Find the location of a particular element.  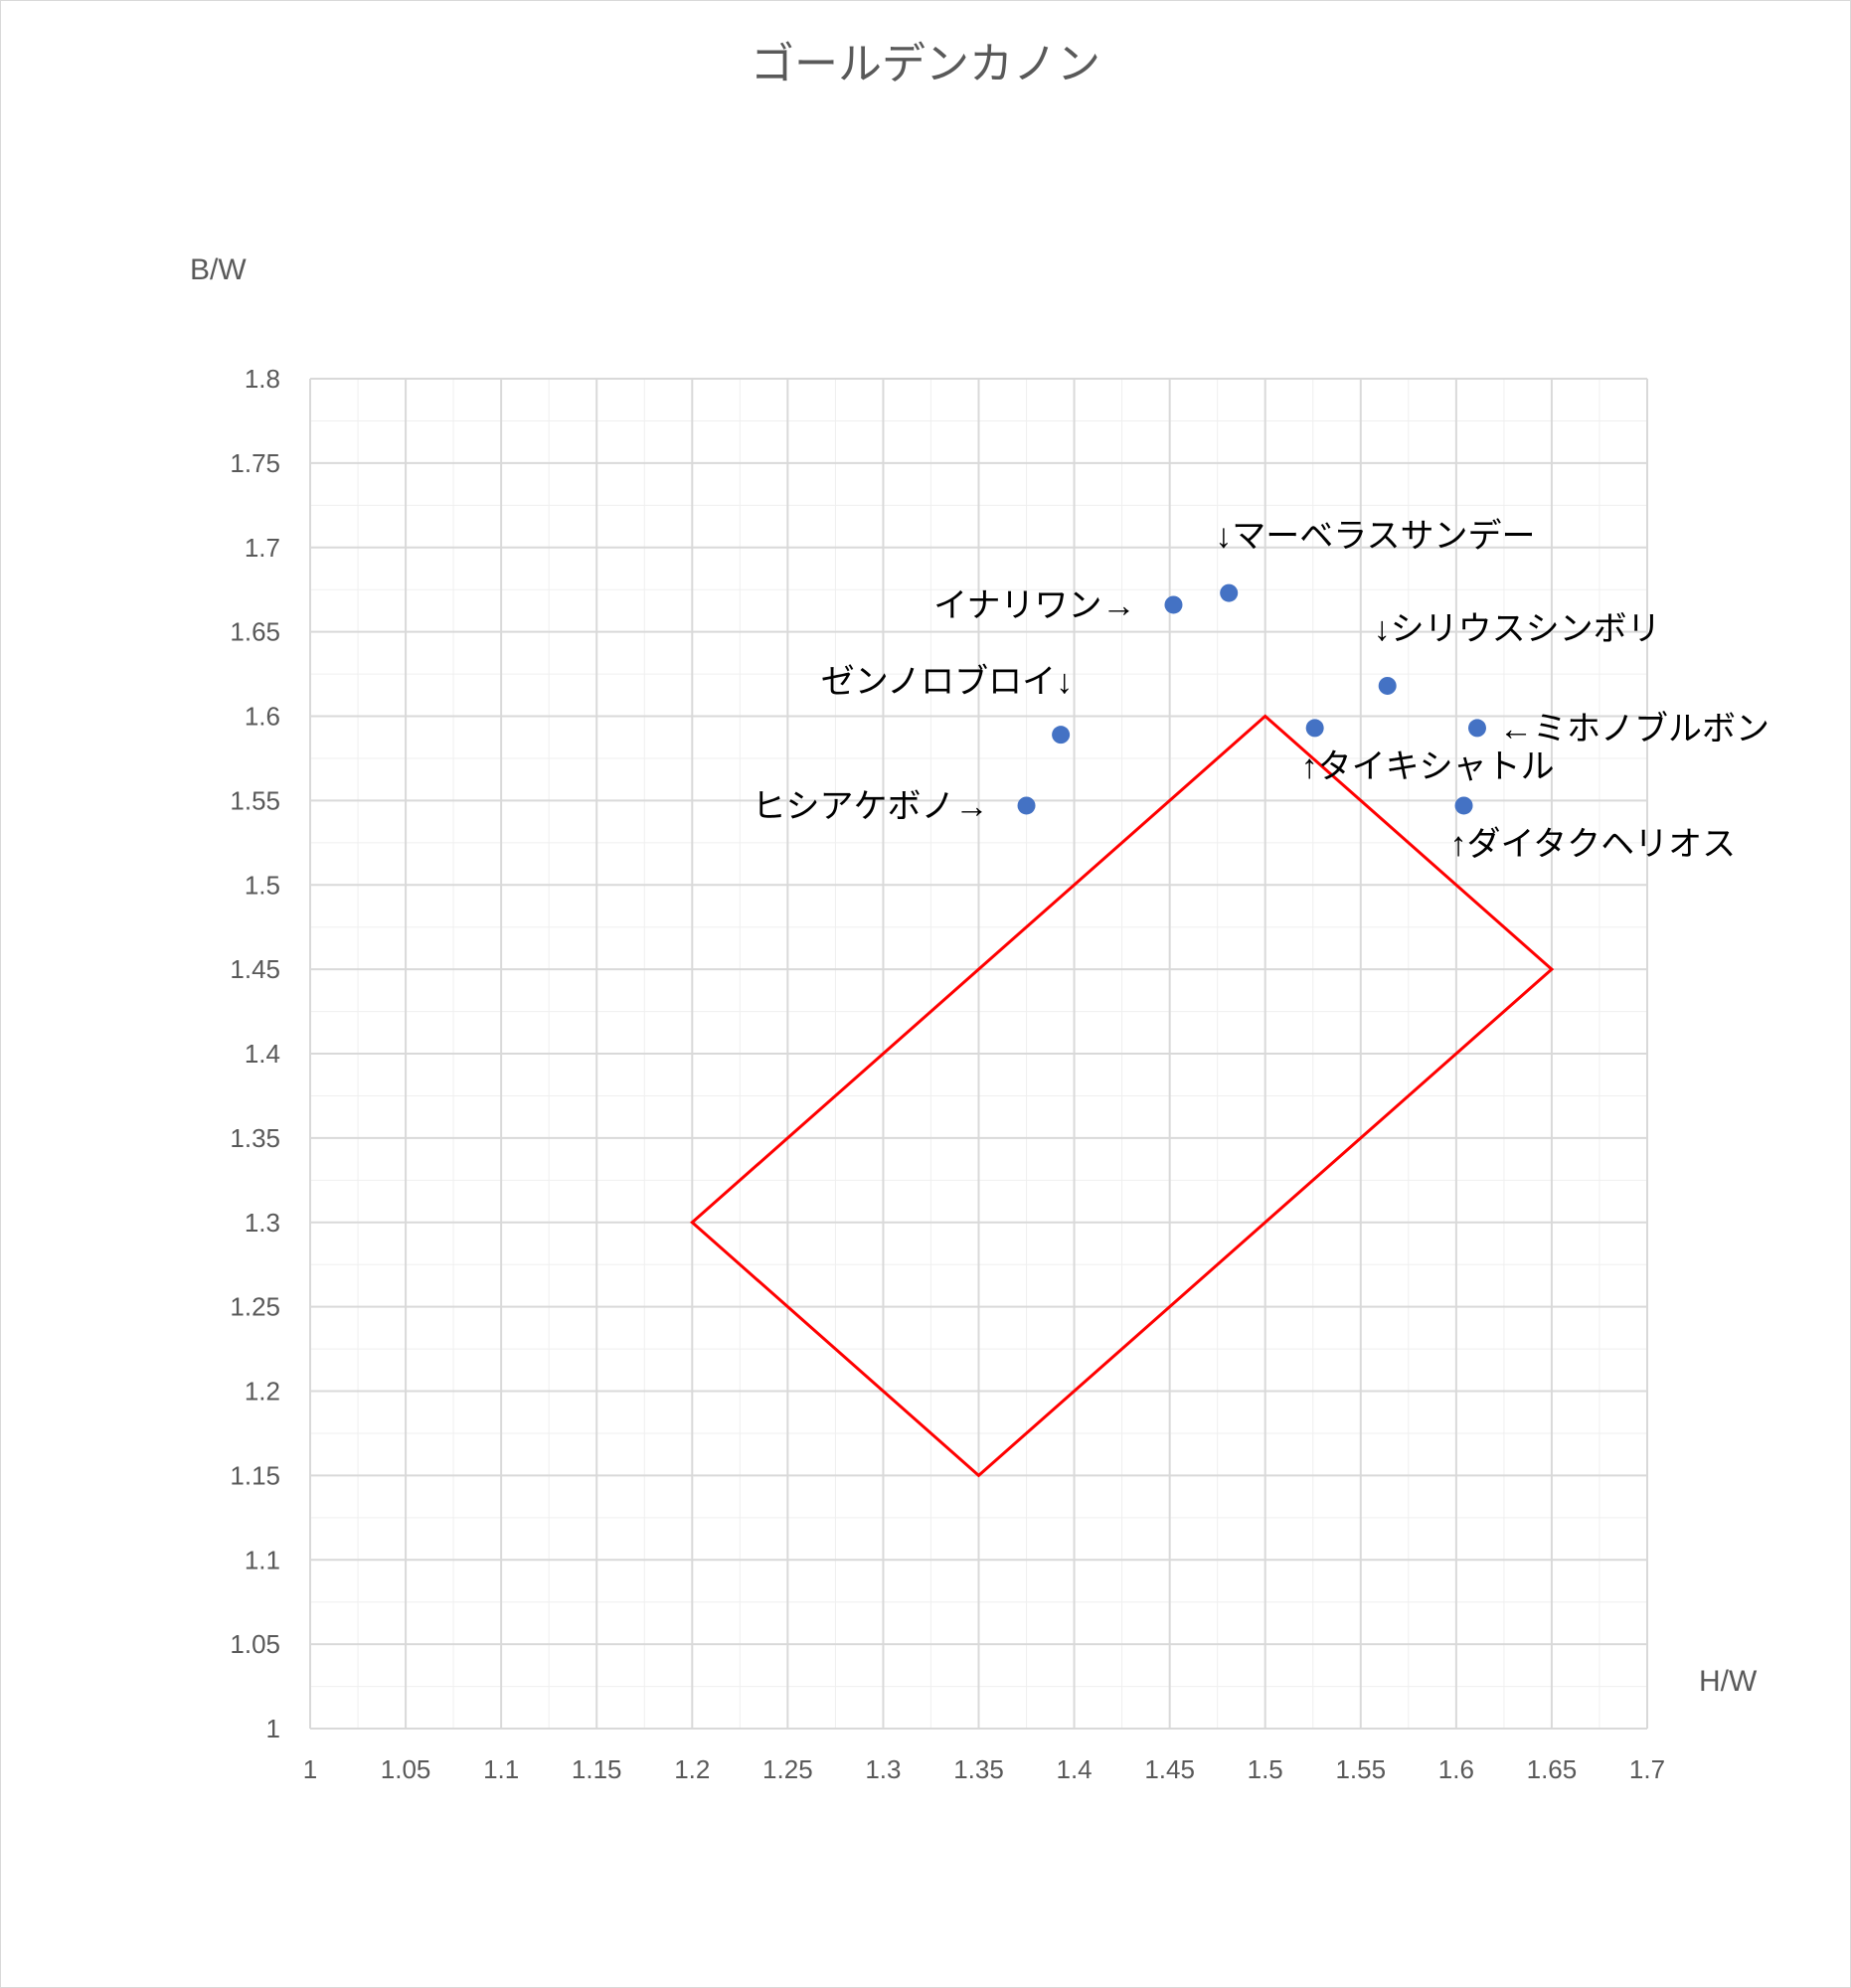

y-tick-label: 1.1 is located at coordinates (262, 1559).